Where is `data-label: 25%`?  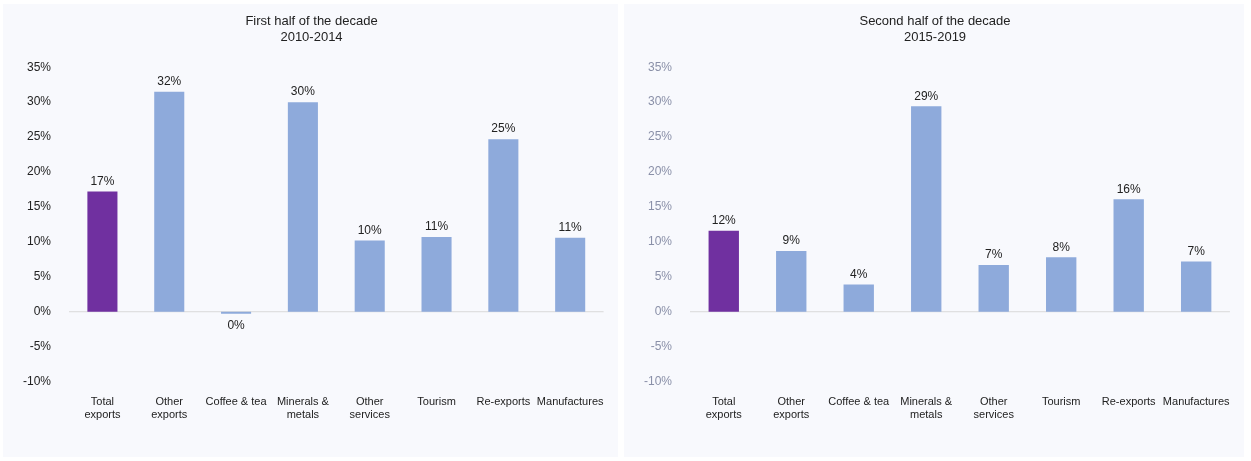
data-label: 25% is located at coordinates (503, 128).